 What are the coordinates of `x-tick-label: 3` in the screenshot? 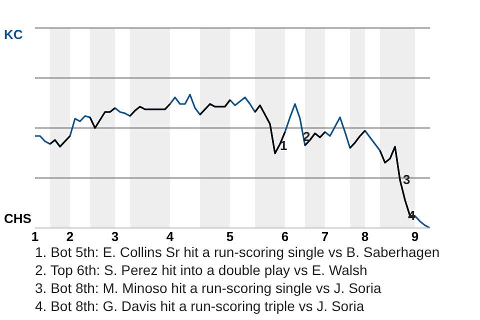 It's located at (115, 236).